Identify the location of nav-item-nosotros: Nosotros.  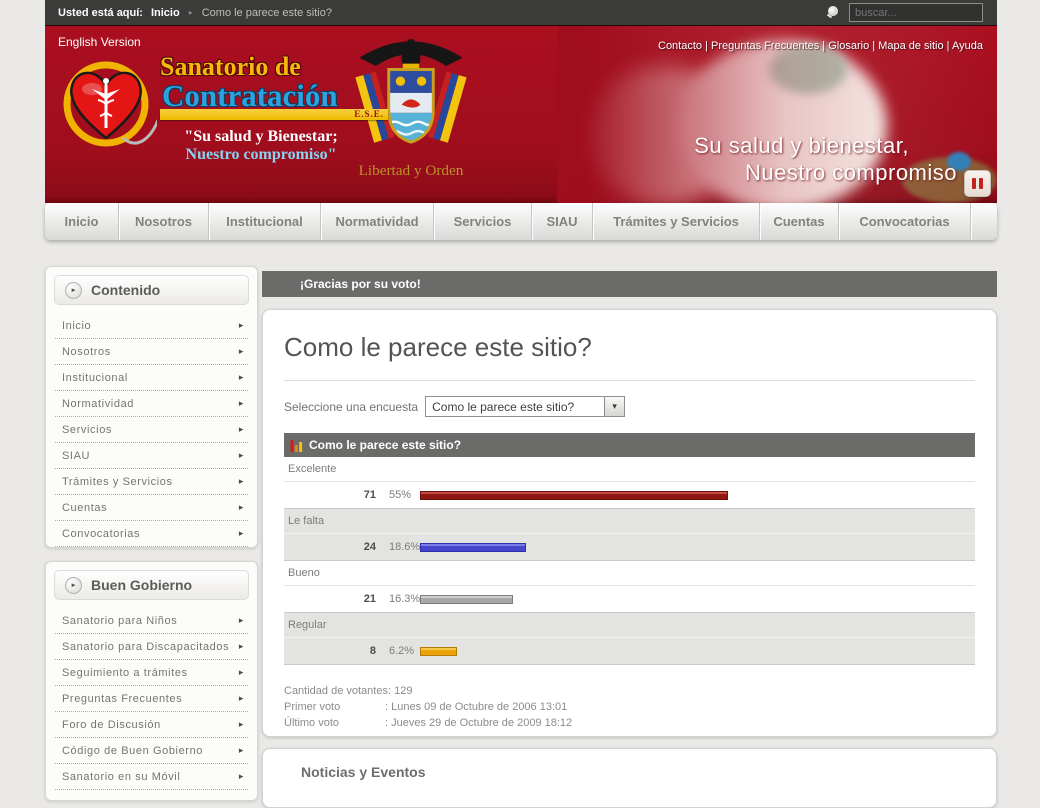
(164, 221).